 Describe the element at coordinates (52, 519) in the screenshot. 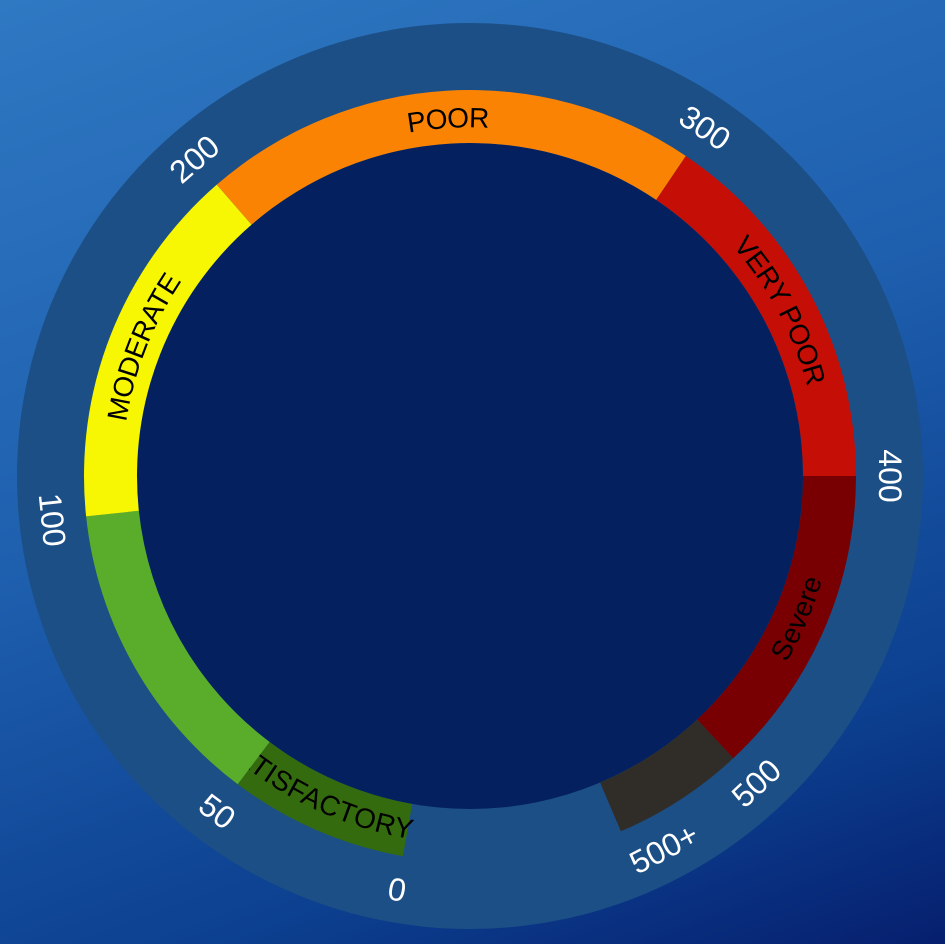

I see `tick-label-2: 100` at that location.